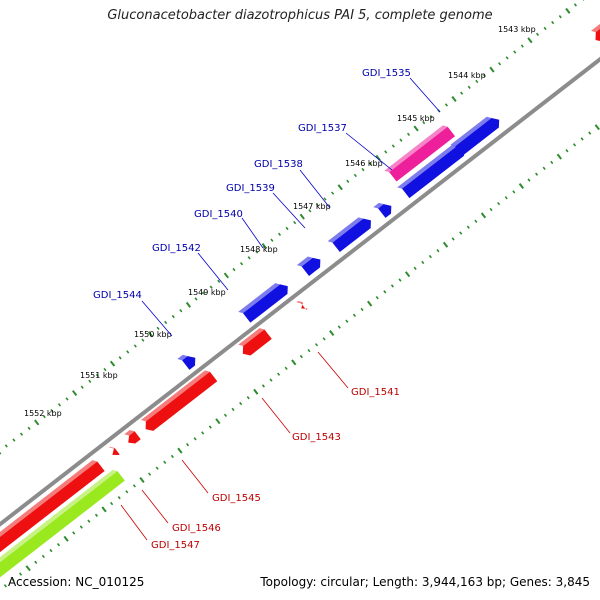  I want to click on rna-gene, so click(420, 153).